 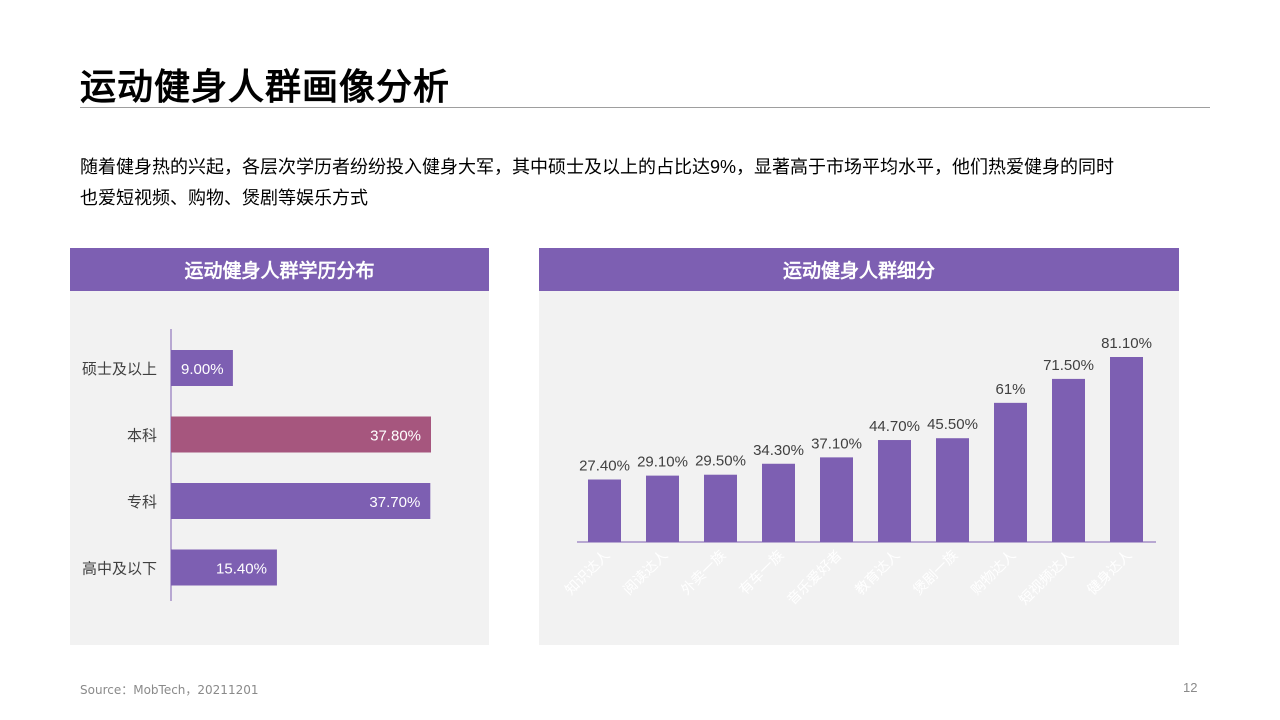 I want to click on segment-data-label: 27.40%, so click(x=604, y=465).